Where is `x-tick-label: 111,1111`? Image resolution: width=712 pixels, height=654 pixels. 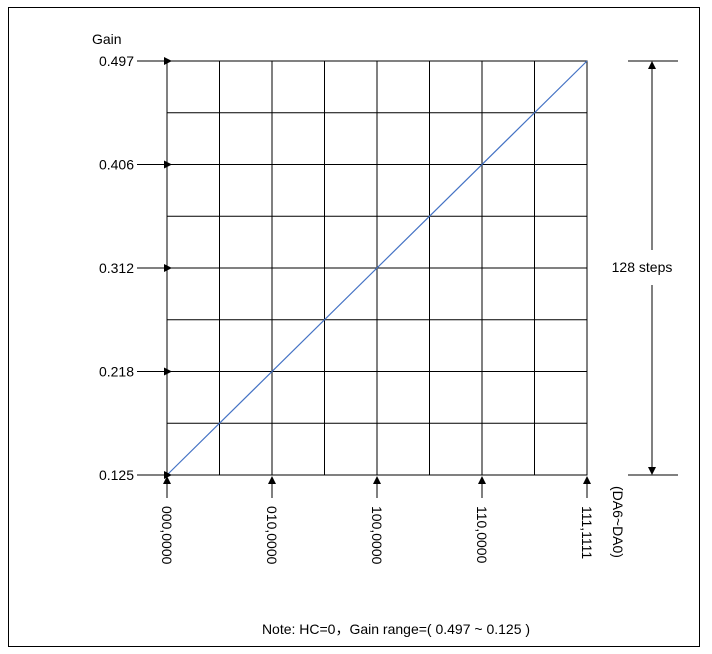 x-tick-label: 111,1111 is located at coordinates (587, 532).